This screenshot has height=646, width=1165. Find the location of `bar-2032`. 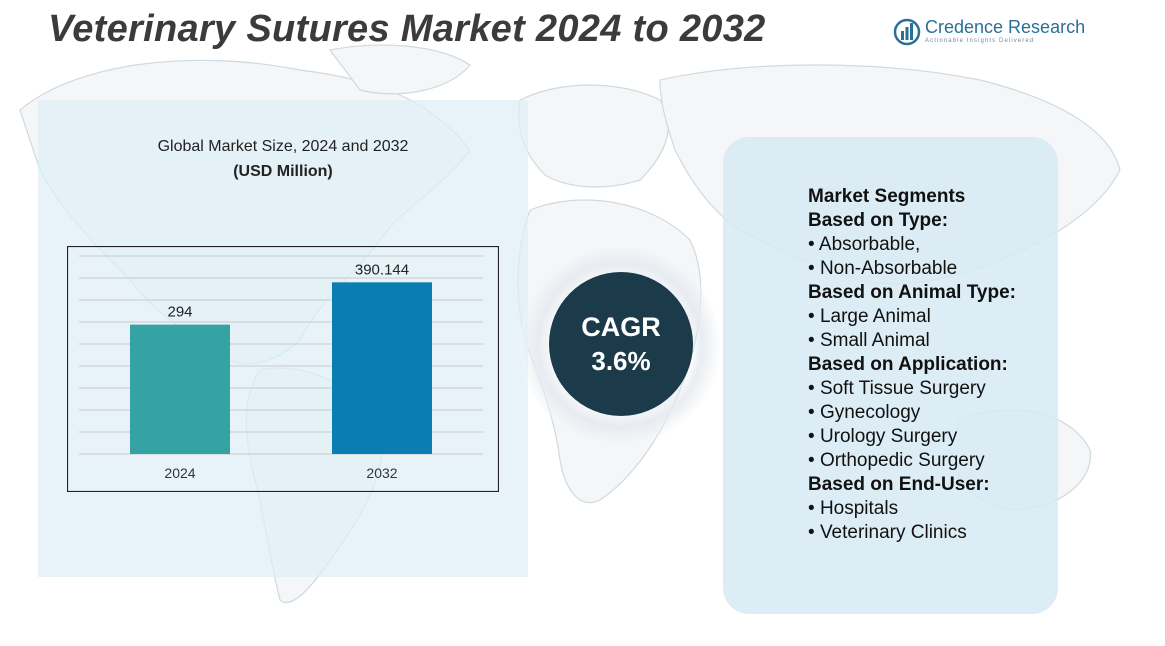

bar-2032 is located at coordinates (382, 368).